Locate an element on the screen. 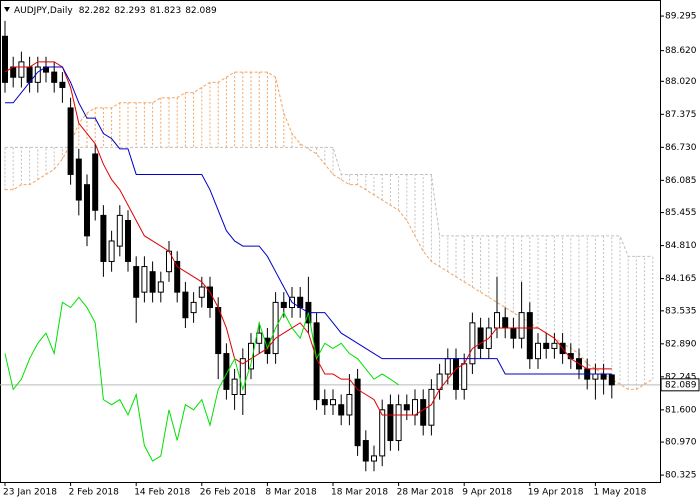  y-tick-label: 89.295 is located at coordinates (681, 17).